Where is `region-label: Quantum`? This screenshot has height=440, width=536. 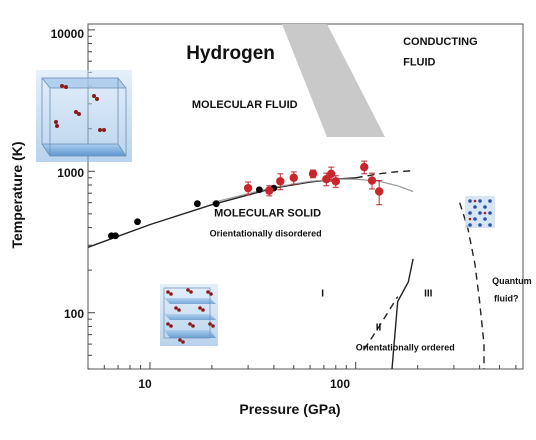
region-label: Quantum is located at coordinates (511, 281).